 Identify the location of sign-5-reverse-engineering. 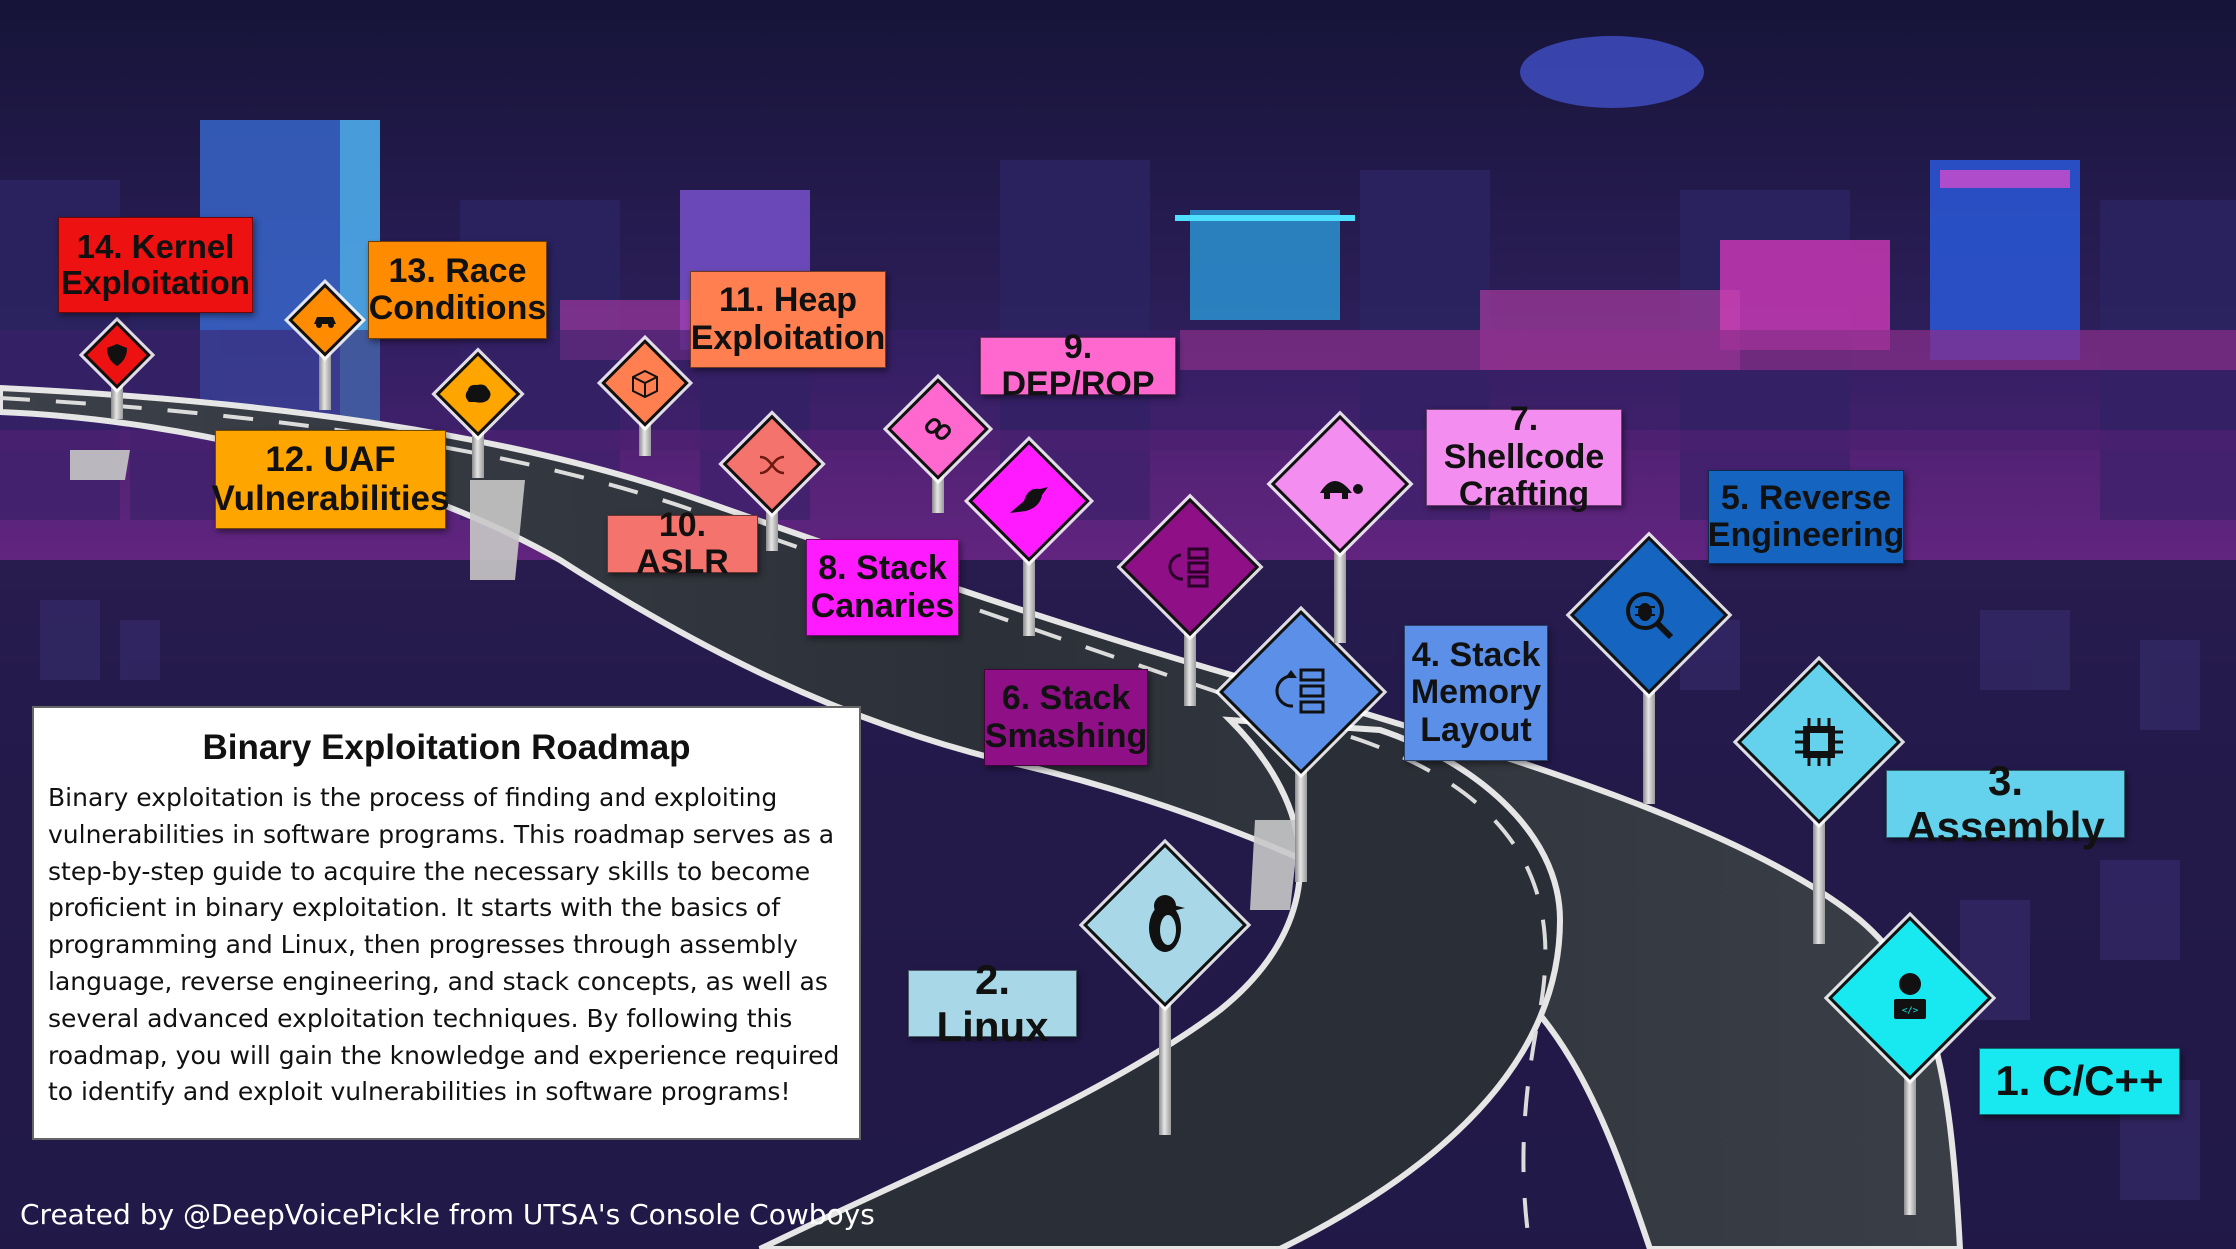
(1649, 667).